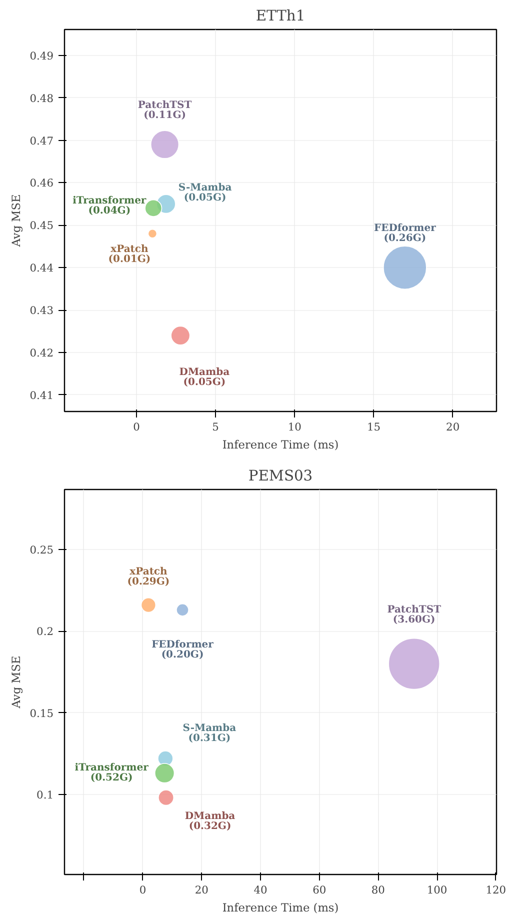 The image size is (511, 917). What do you see at coordinates (42, 98) in the screenshot?
I see `y-tick-label: 0.48` at bounding box center [42, 98].